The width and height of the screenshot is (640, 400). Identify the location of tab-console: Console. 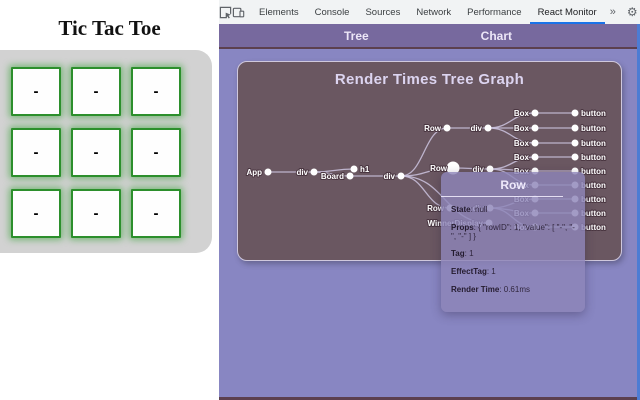
(332, 12).